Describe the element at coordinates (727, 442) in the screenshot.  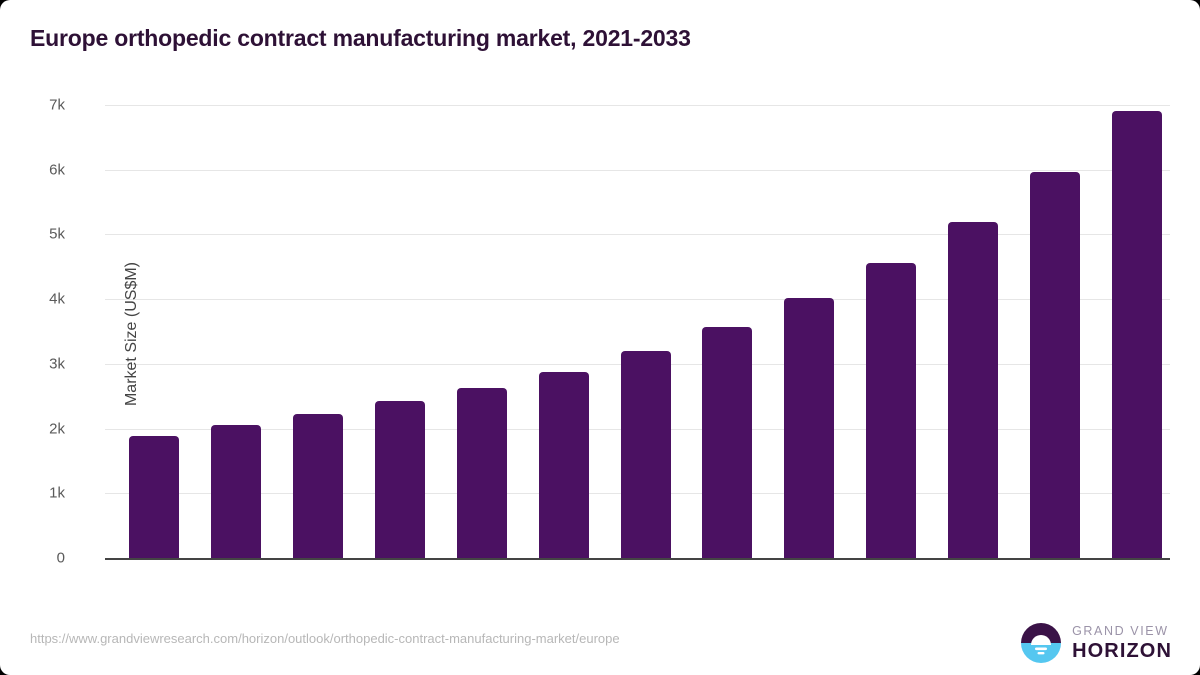
I see `bar-2028` at that location.